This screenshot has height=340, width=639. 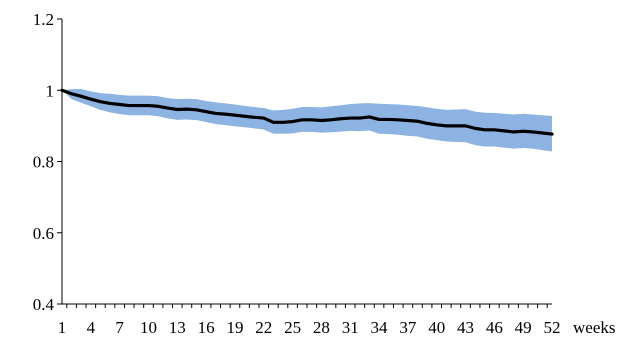 I want to click on x-tick-label: 22, so click(x=263, y=327).